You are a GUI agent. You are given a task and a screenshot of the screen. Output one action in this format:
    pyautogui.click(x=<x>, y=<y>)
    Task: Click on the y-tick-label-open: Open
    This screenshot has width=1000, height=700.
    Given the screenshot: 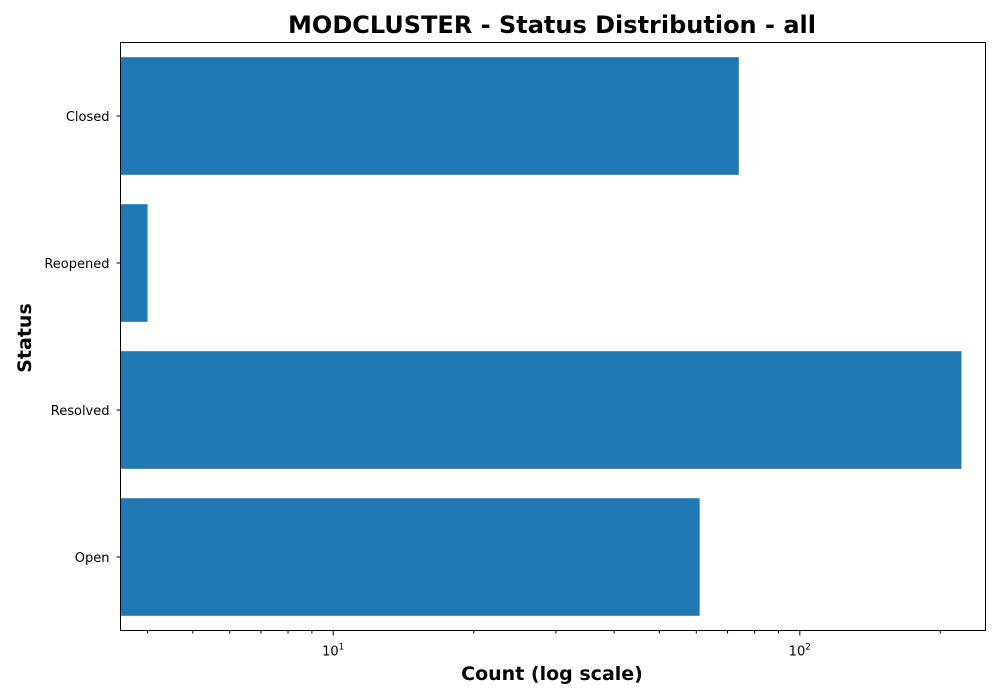 What is the action you would take?
    pyautogui.click(x=92, y=558)
    